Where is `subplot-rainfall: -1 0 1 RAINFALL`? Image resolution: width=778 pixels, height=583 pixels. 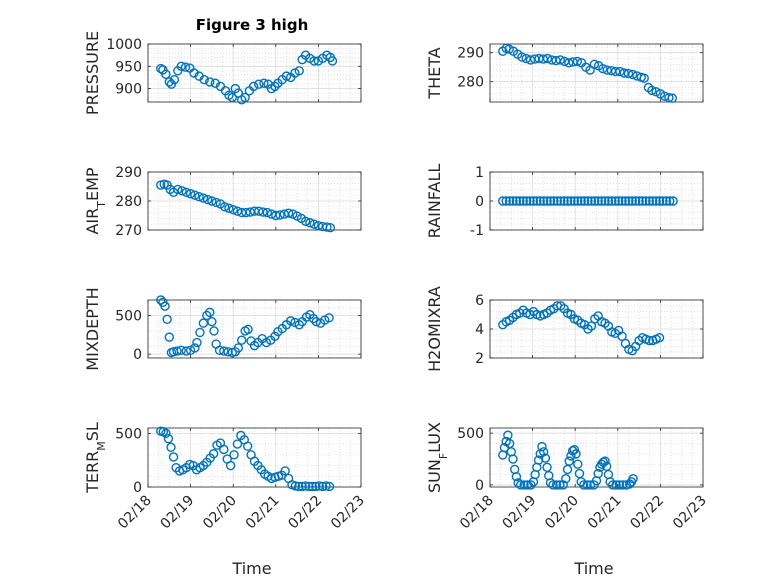 subplot-rainfall: -1 0 1 RAINFALL is located at coordinates (564, 201).